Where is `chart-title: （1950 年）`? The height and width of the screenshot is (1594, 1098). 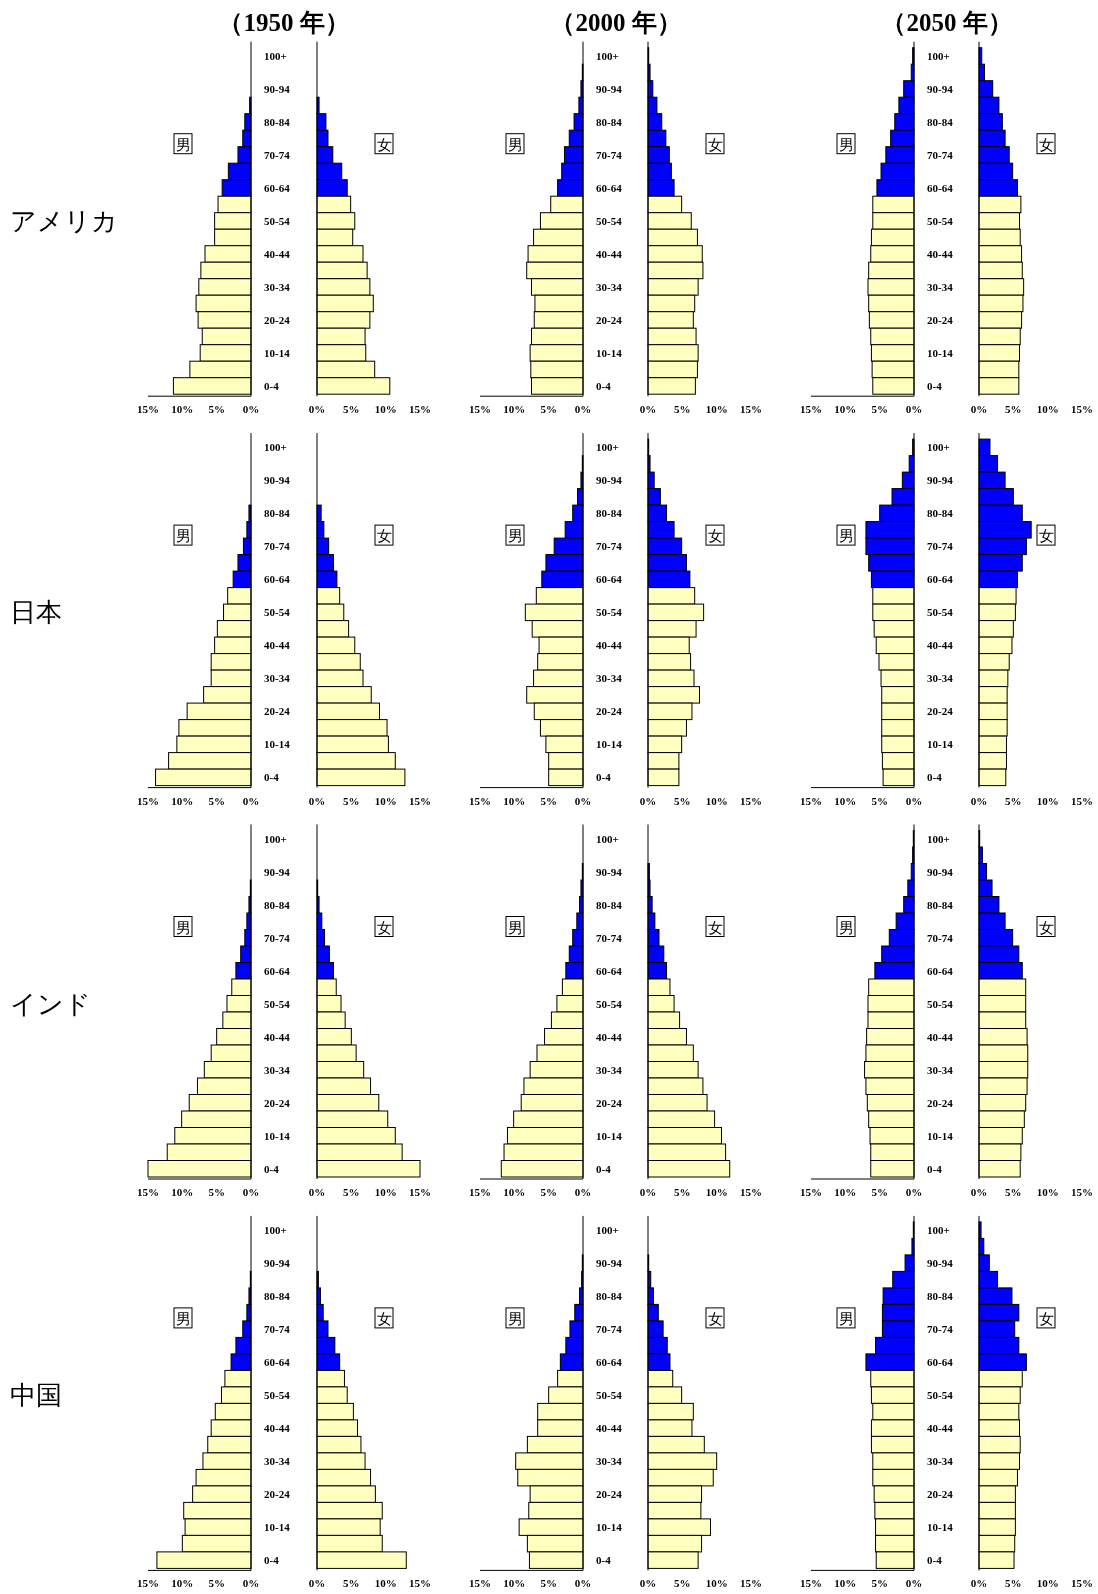
chart-title: （1950 年） is located at coordinates (284, 22).